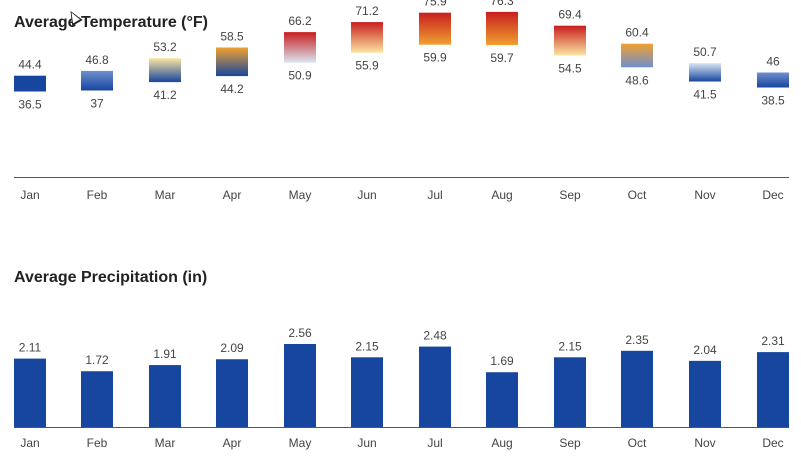  What do you see at coordinates (97, 104) in the screenshot?
I see `temp-low-label-feb: 37` at bounding box center [97, 104].